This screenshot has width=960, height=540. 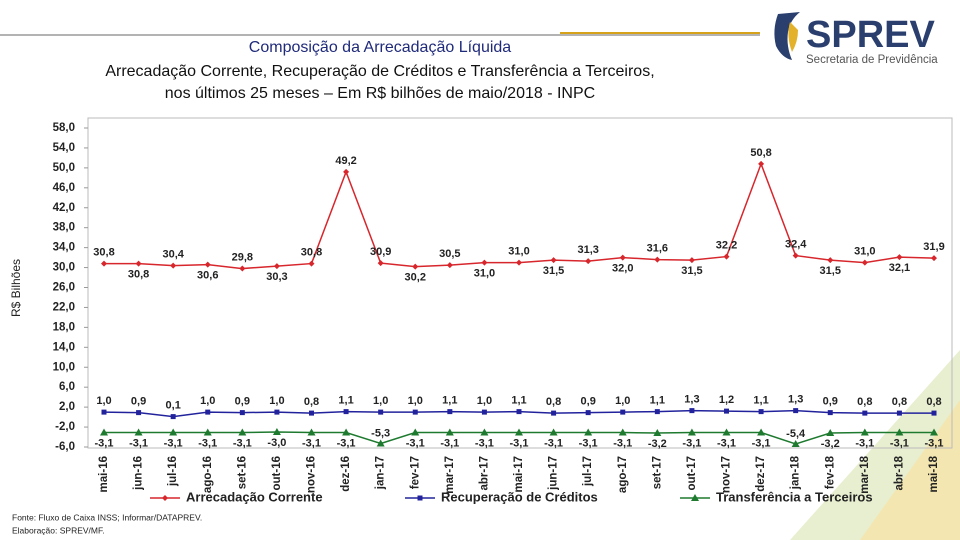 What do you see at coordinates (692, 473) in the screenshot?
I see `x-tick-label: out-17` at bounding box center [692, 473].